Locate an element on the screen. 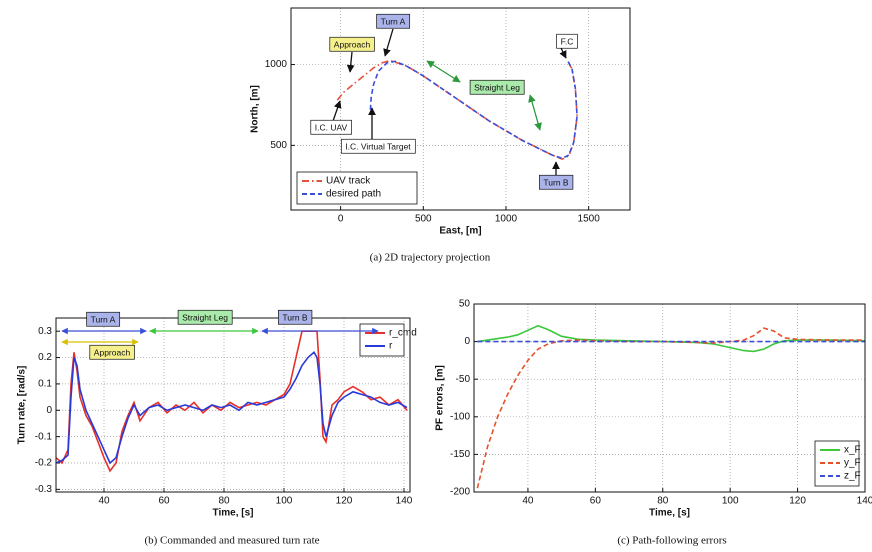 The height and width of the screenshot is (552, 872). caption: (a) 2D trajectory projection is located at coordinates (430, 258).